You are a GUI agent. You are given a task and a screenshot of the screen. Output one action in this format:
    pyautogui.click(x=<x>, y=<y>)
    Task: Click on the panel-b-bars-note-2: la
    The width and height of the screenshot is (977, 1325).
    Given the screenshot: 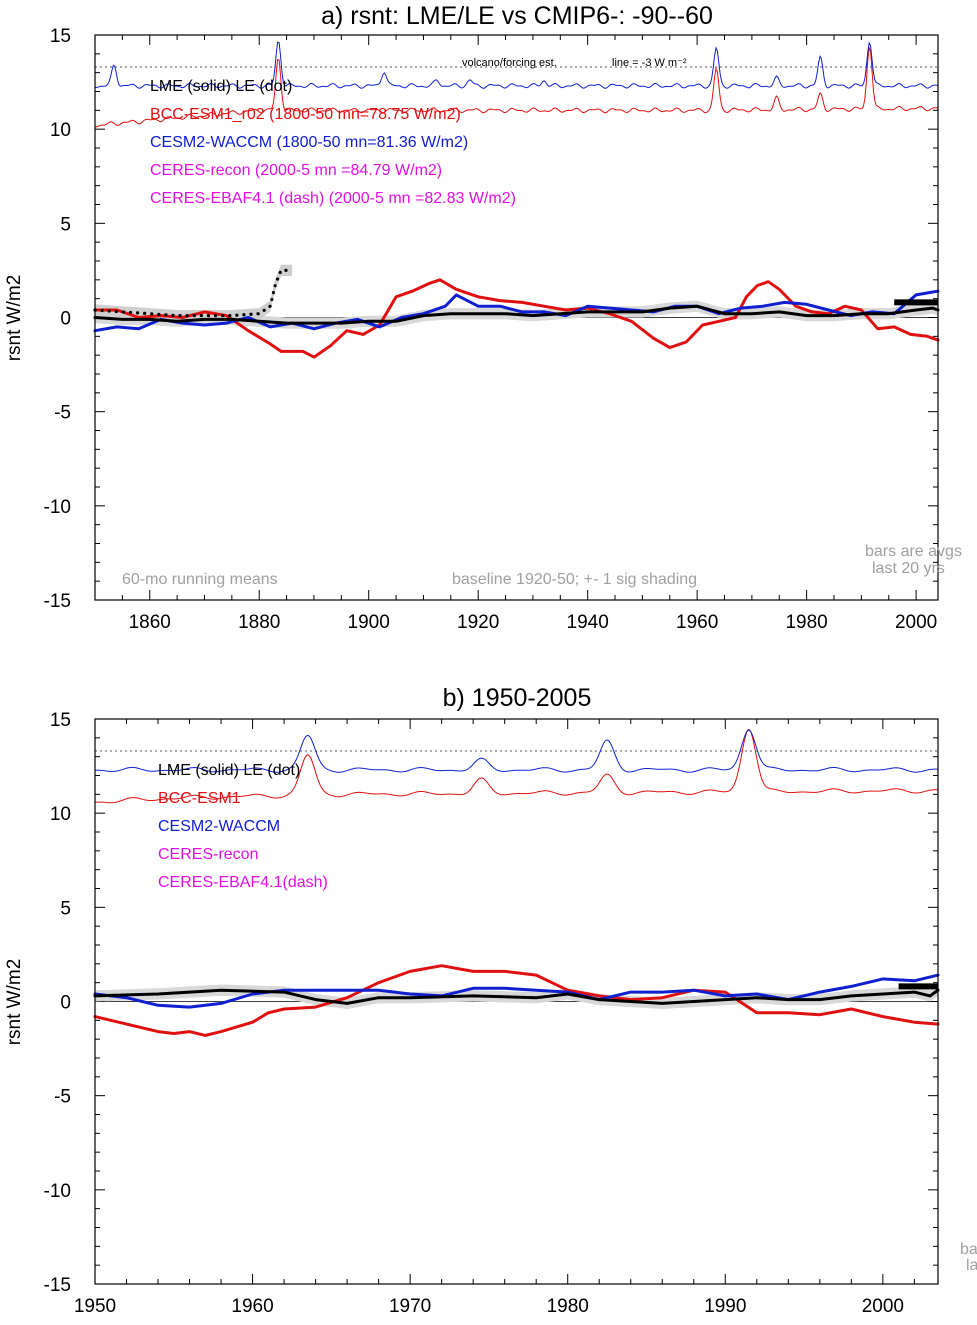 What is the action you would take?
    pyautogui.click(x=971, y=1265)
    